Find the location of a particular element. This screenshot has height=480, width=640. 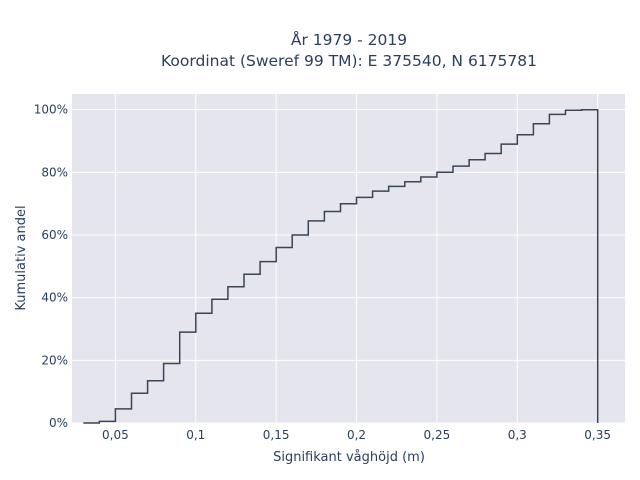

x-tick-label: 0,15 is located at coordinates (276, 435).